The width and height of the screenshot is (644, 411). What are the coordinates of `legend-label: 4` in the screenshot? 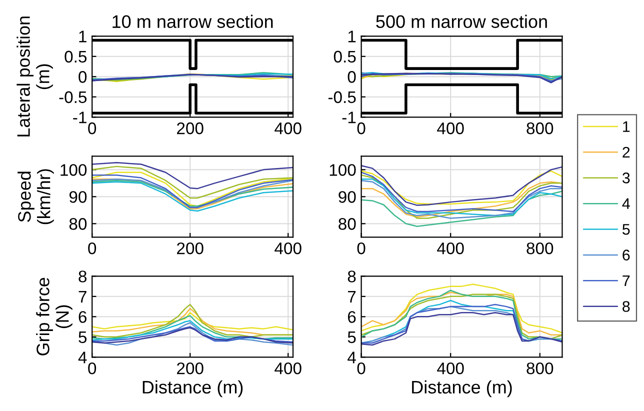 It's located at (626, 203).